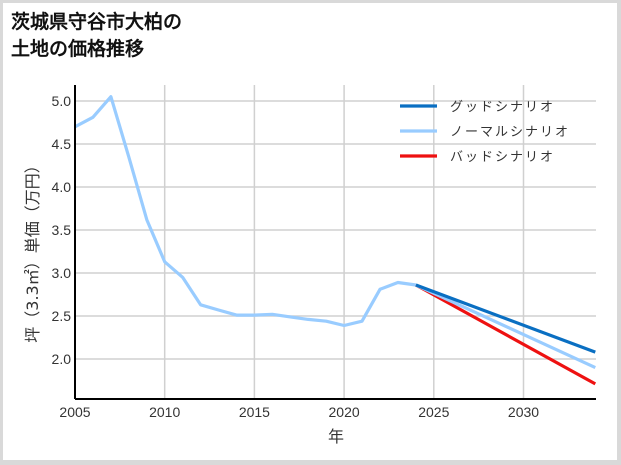 The width and height of the screenshot is (621, 465). I want to click on x-tick-label: 2030, so click(523, 412).